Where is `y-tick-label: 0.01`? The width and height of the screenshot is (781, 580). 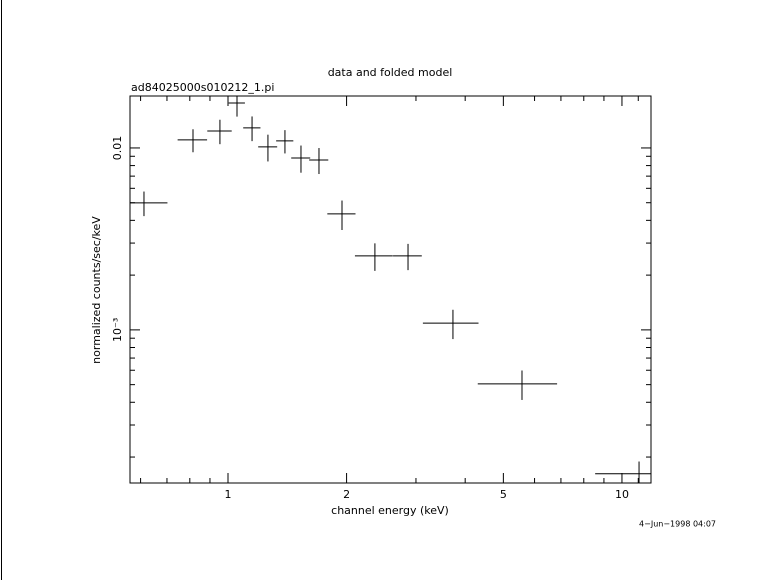 y-tick-label: 0.01 is located at coordinates (117, 148).